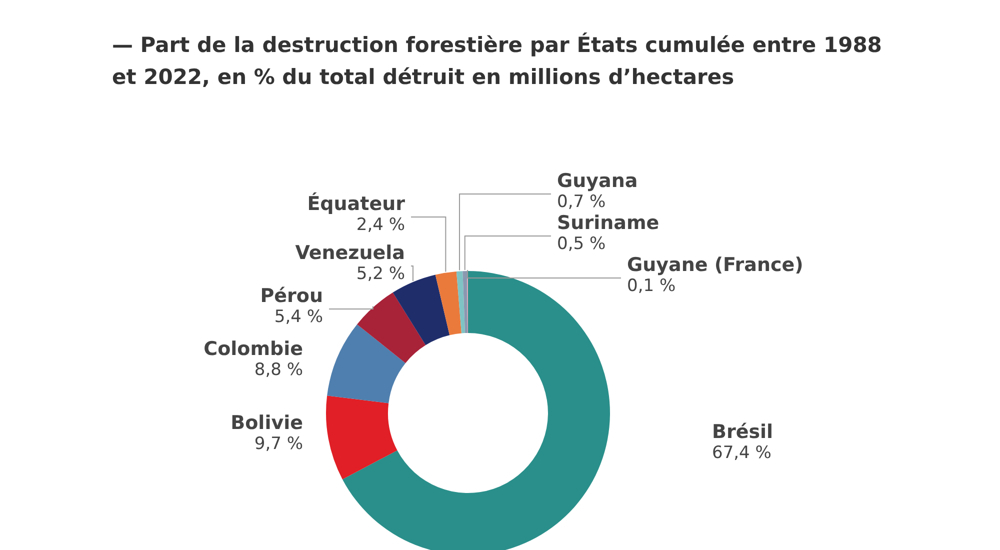  I want to click on slice-label: Pérou, so click(291, 296).